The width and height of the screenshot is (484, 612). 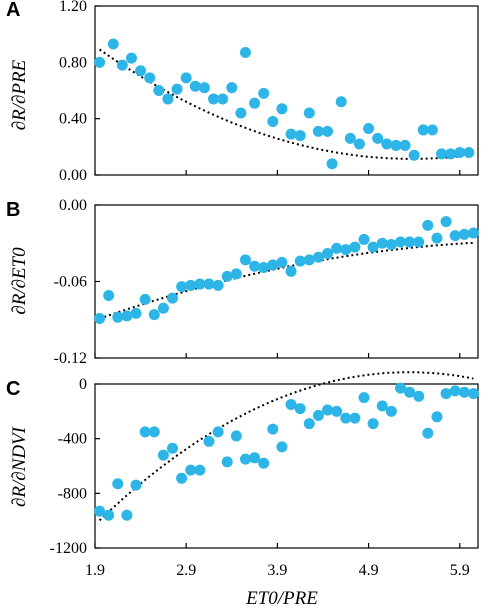 What do you see at coordinates (281, 598) in the screenshot?
I see `x-axis-label: ET0/PRE` at bounding box center [281, 598].